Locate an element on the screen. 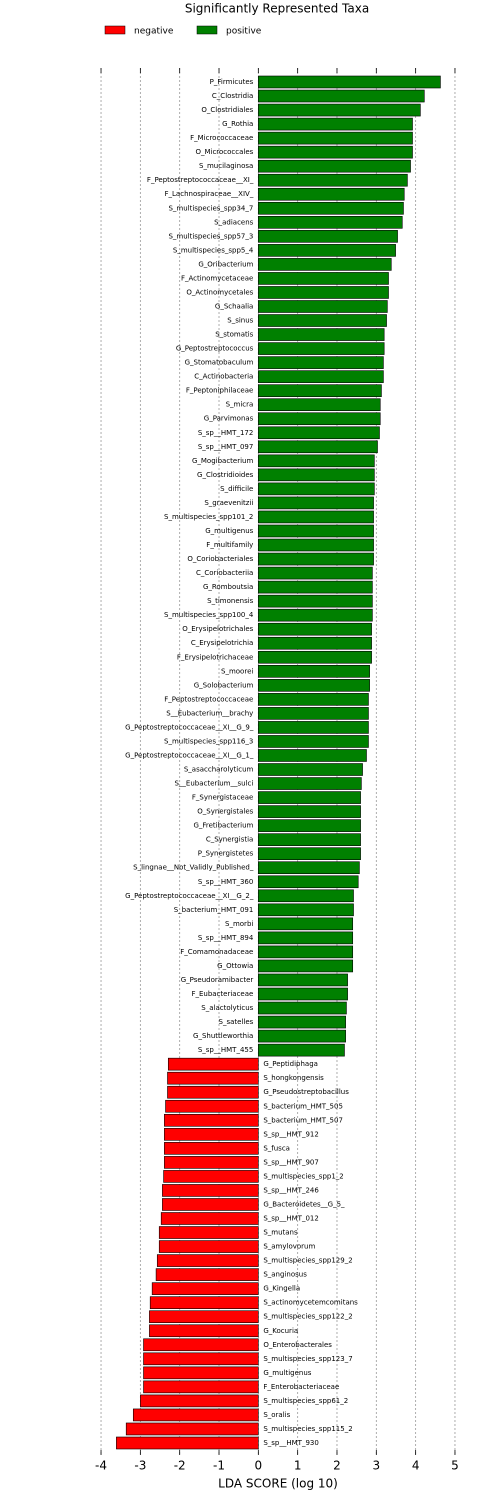 Image resolution: width=504 pixels, height=1501 pixels. category-label: S_anginosus is located at coordinates (285, 1275).